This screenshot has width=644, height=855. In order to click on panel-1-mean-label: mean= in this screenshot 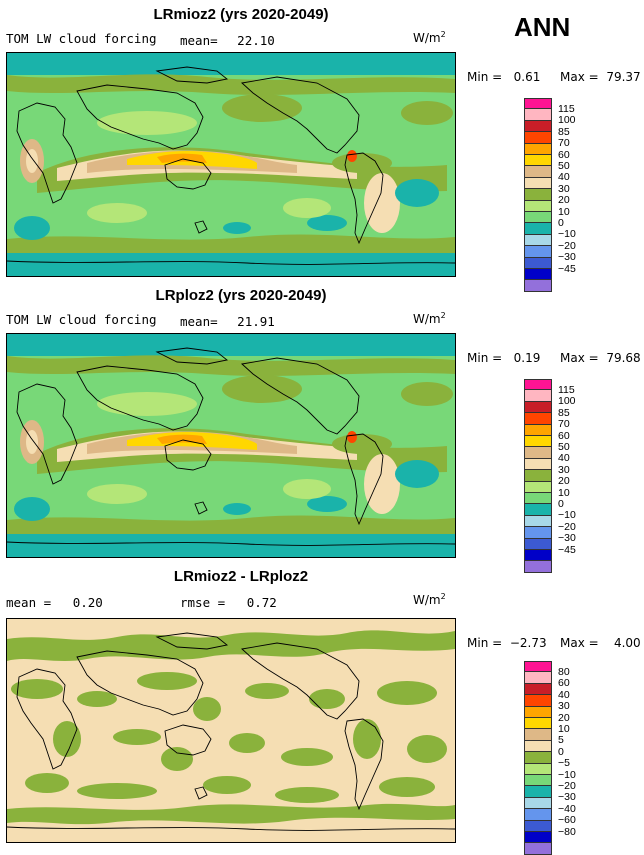, I will do `click(199, 40)`.